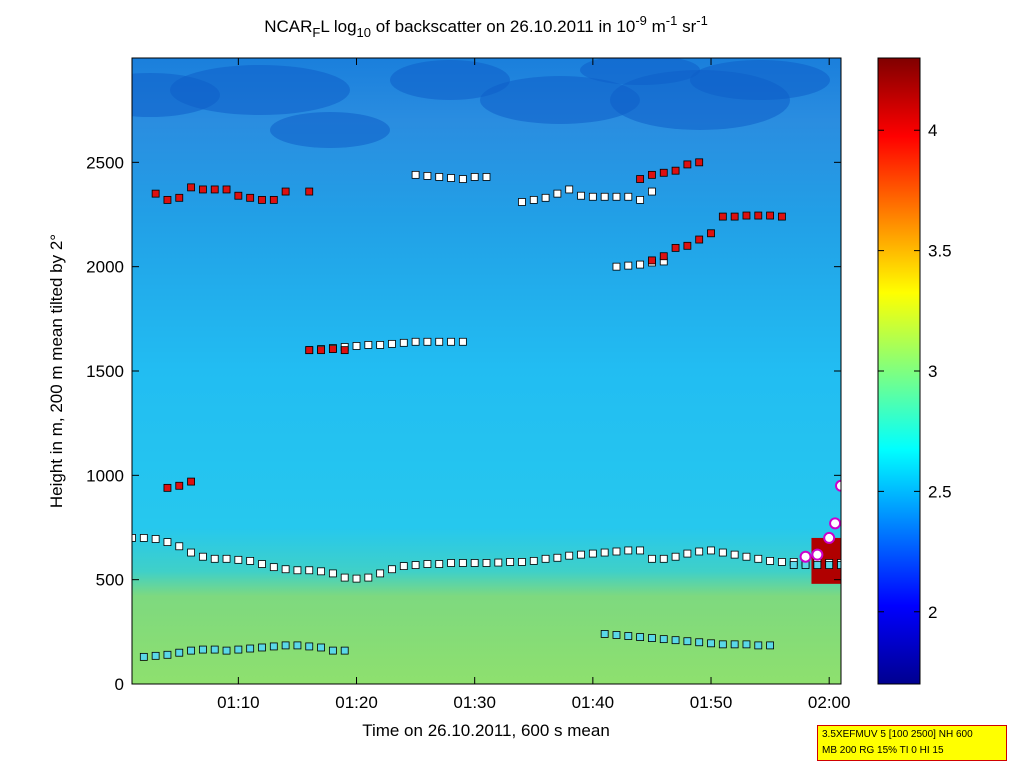 The image size is (1023, 767). Describe the element at coordinates (474, 702) in the screenshot. I see `x-tick-label: 01:30` at that location.